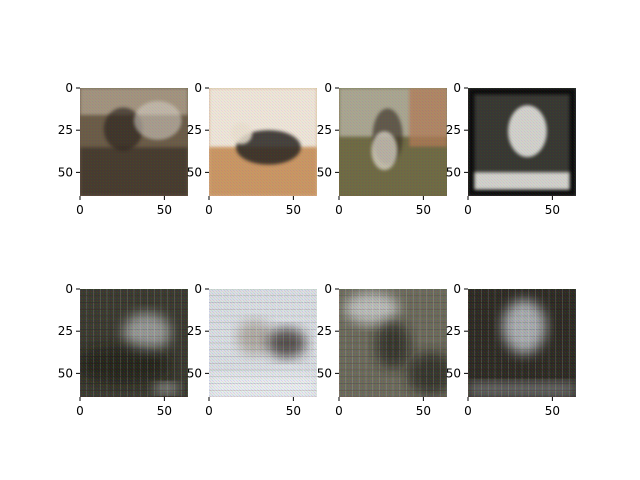  I want to click on y-tick-label-5-2: 50, so click(194, 373).